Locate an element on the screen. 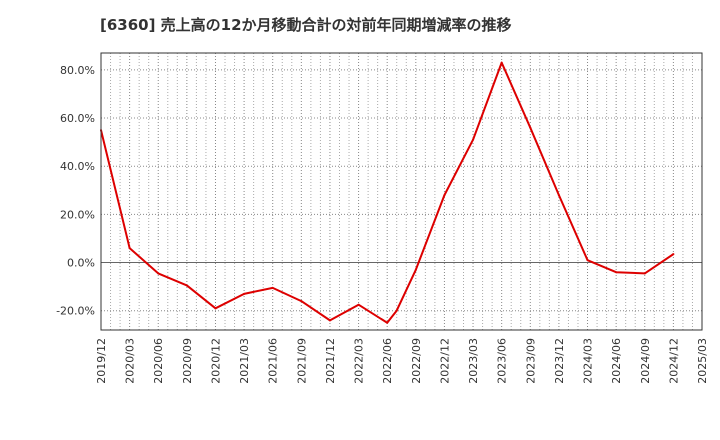 This screenshot has height=440, width=720. x-tick-label: 2021/12 is located at coordinates (330, 361).